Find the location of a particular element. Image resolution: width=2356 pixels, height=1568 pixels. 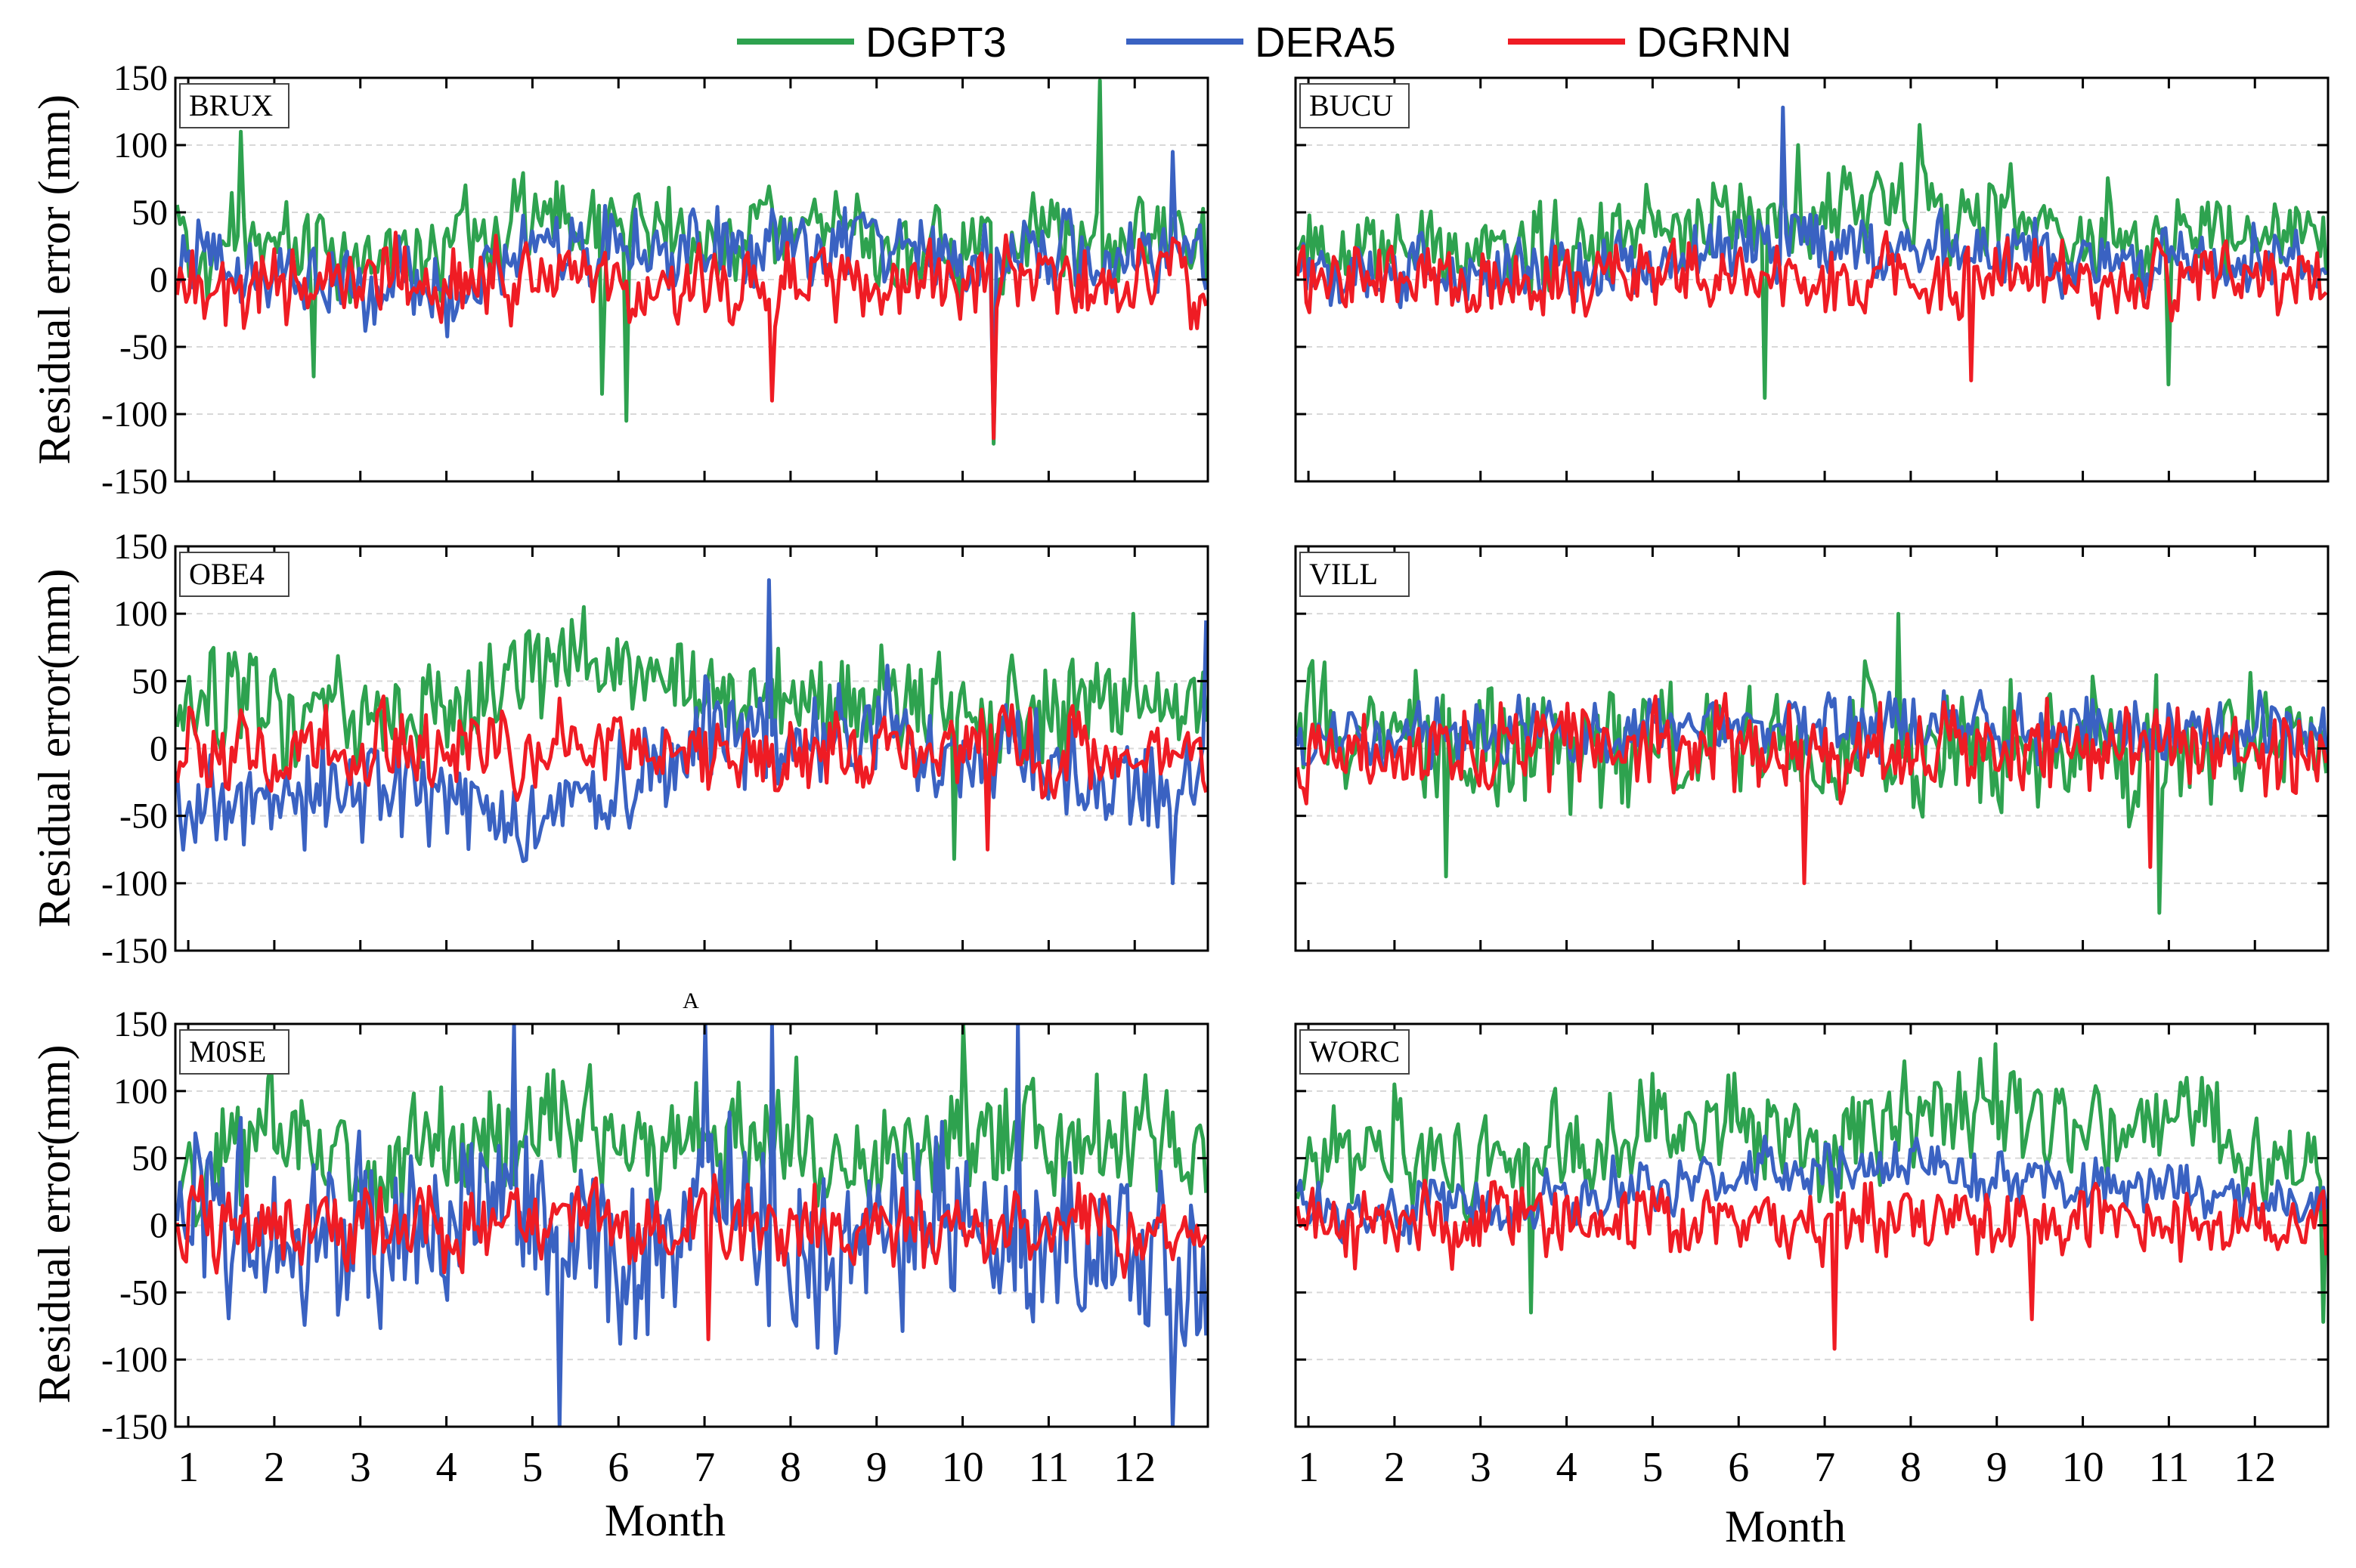

series-line-dera5-bucu is located at coordinates (1812, 207).